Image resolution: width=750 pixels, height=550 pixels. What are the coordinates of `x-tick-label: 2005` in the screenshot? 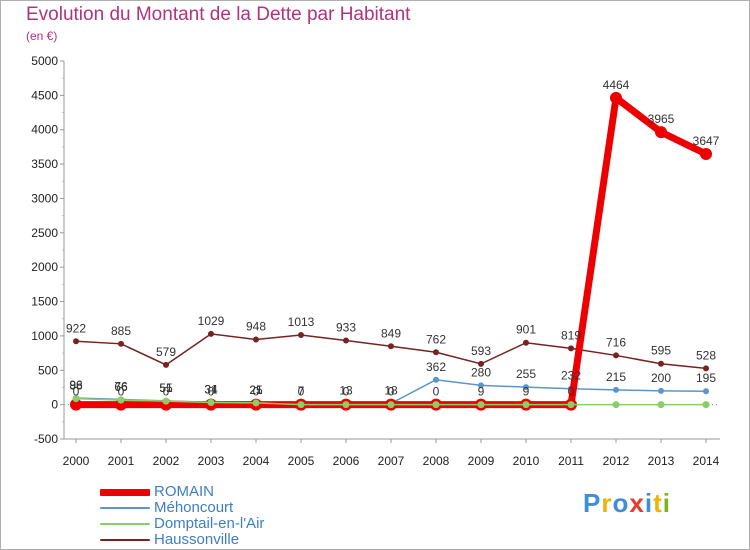 It's located at (301, 461).